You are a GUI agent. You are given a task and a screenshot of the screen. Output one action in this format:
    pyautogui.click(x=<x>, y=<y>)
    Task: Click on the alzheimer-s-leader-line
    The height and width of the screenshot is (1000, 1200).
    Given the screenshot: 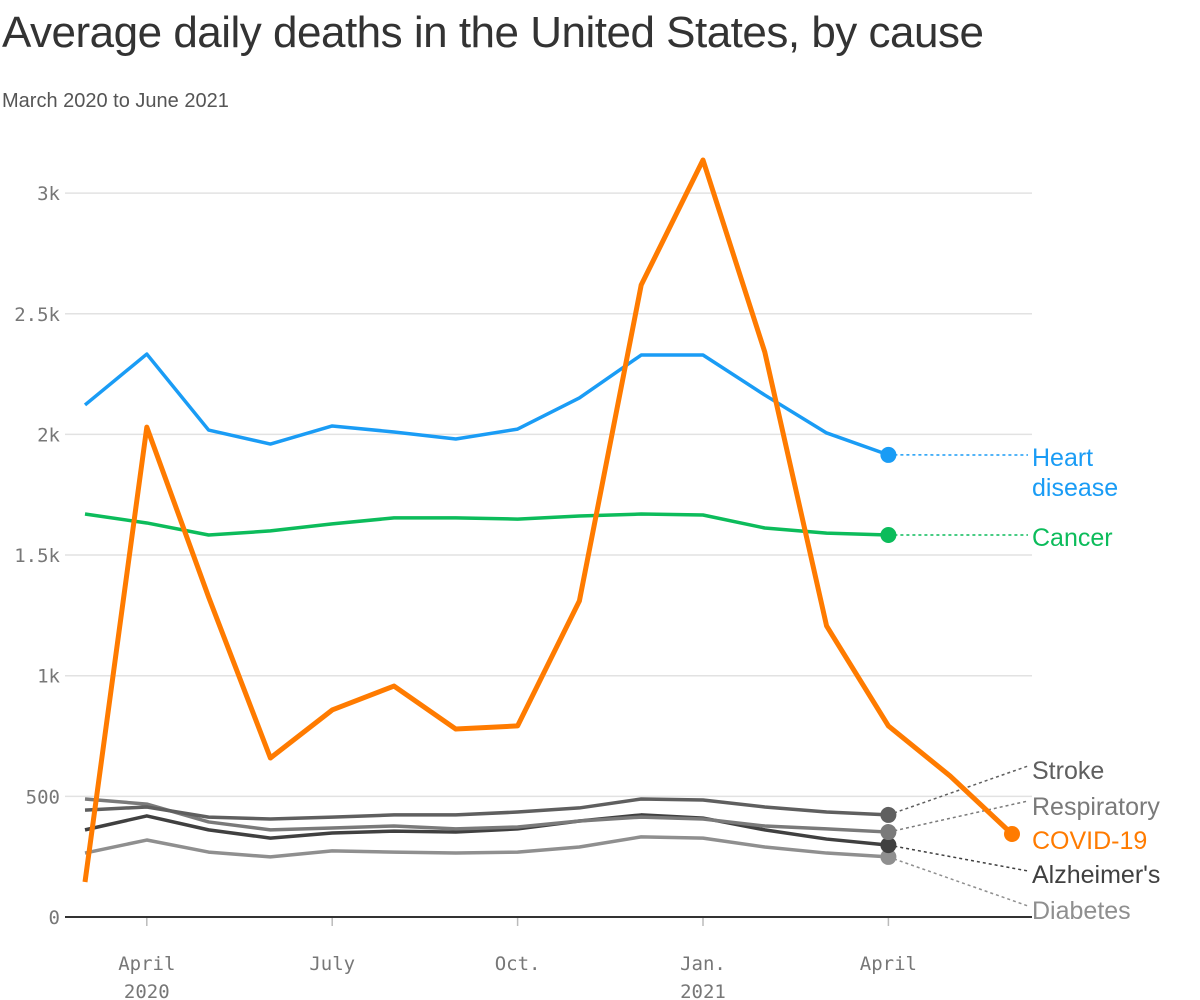 What is the action you would take?
    pyautogui.click(x=958, y=858)
    